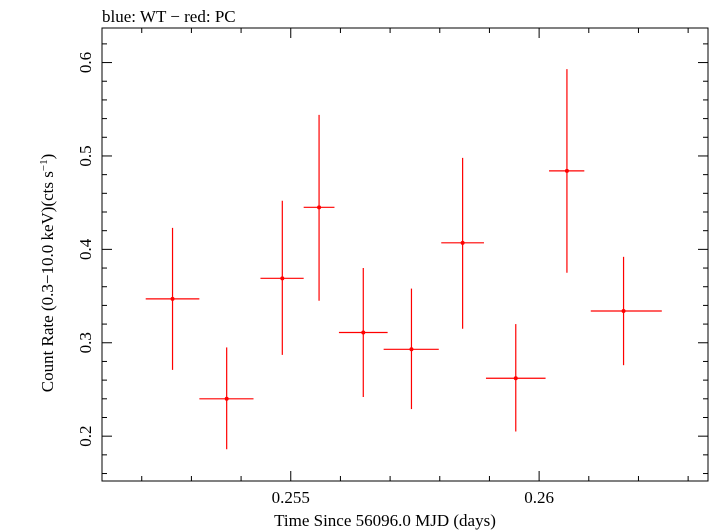 This screenshot has width=709, height=532. What do you see at coordinates (85, 155) in the screenshot?
I see `y-tick-label: 0.5` at bounding box center [85, 155].